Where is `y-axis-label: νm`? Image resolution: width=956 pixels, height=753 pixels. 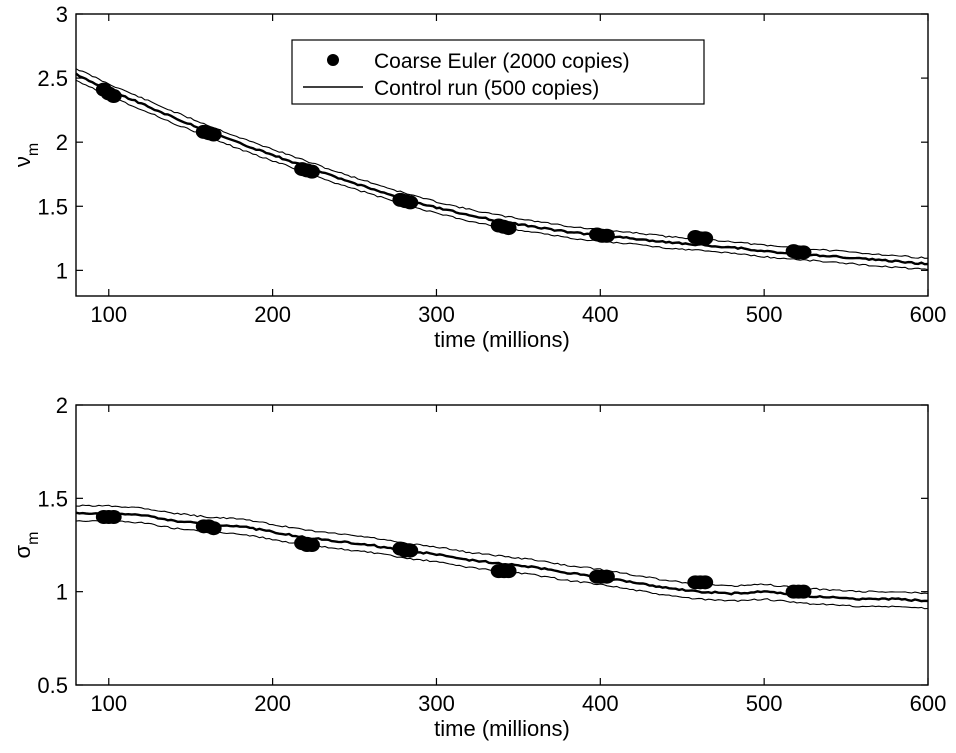 y-axis-label: νm is located at coordinates (26, 155).